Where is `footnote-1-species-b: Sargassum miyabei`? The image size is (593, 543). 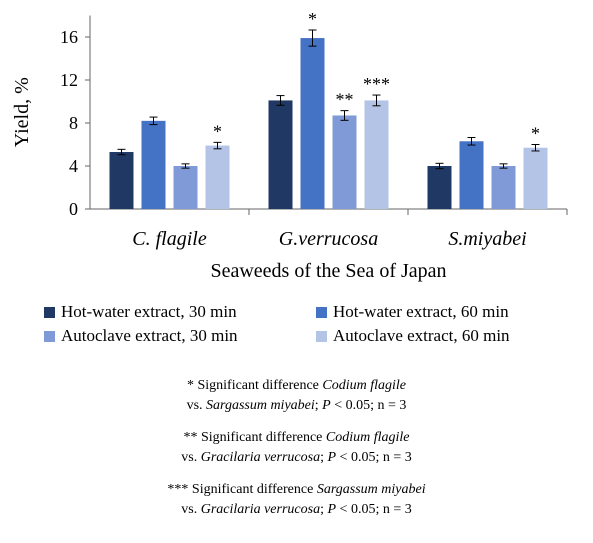 footnote-1-species-b: Sargassum miyabei is located at coordinates (260, 405).